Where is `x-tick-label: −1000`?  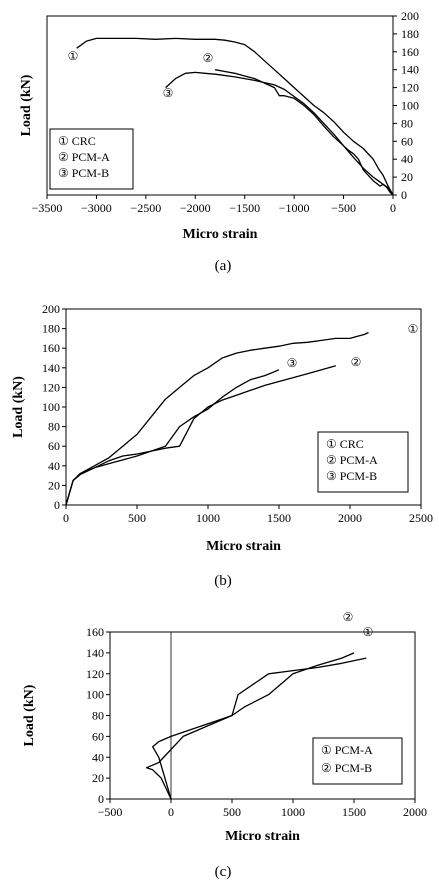
x-tick-label: −1000 is located at coordinates (294, 208).